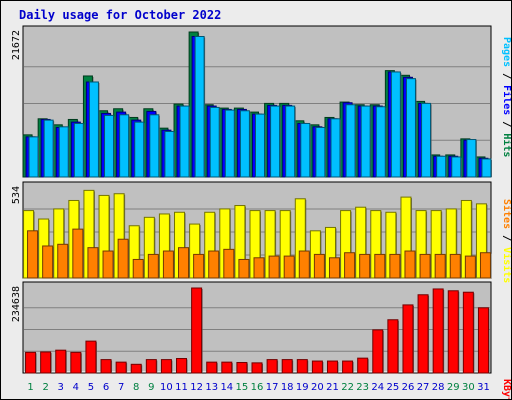 This screenshot has height=400, width=512. What do you see at coordinates (16, 45) in the screenshot?
I see `y-max-label-top: 21672` at bounding box center [16, 45].